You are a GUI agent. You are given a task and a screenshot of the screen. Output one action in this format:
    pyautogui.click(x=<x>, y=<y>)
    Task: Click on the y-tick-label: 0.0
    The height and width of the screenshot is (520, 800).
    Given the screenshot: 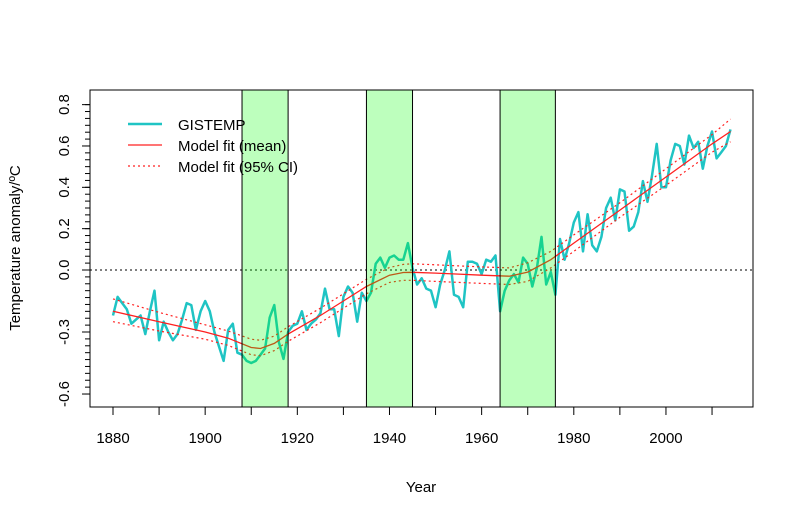 What is the action you would take?
    pyautogui.click(x=64, y=270)
    